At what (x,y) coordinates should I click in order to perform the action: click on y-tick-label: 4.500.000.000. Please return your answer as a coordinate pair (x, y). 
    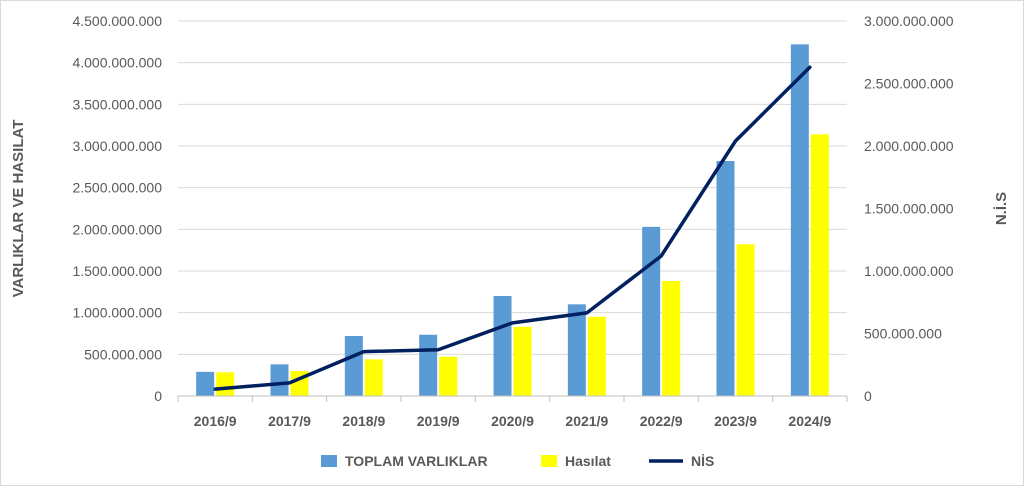
    Looking at the image, I should click on (117, 21).